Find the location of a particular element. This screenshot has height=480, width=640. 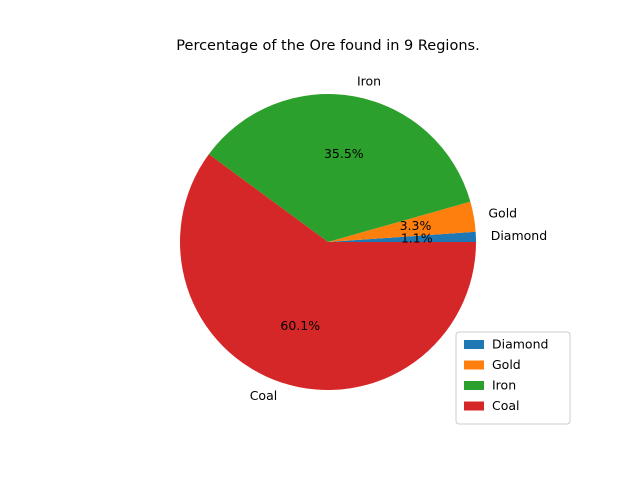

pie-slice-gold is located at coordinates (402, 221).